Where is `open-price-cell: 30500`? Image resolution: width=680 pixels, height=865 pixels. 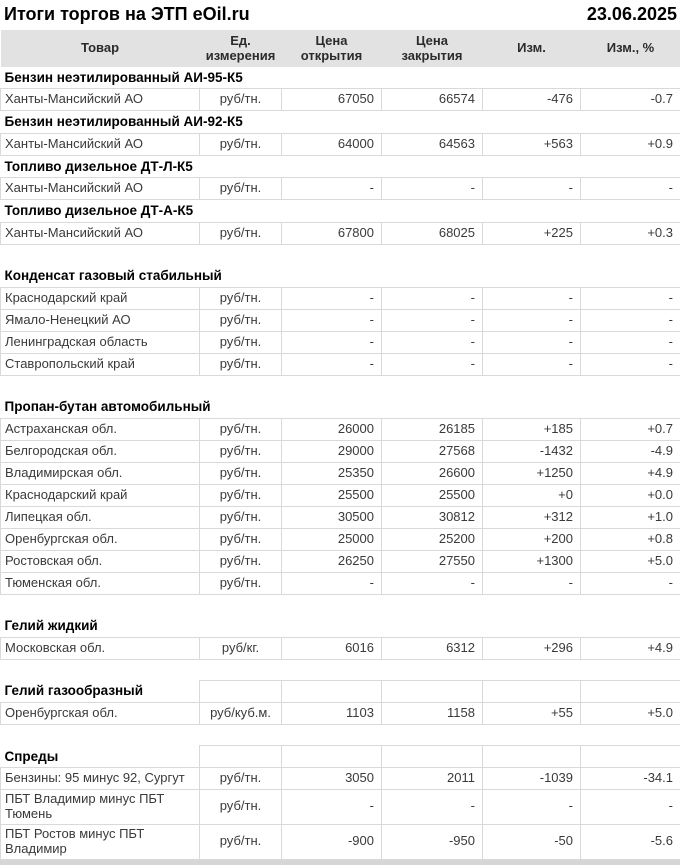 open-price-cell: 30500 is located at coordinates (332, 517).